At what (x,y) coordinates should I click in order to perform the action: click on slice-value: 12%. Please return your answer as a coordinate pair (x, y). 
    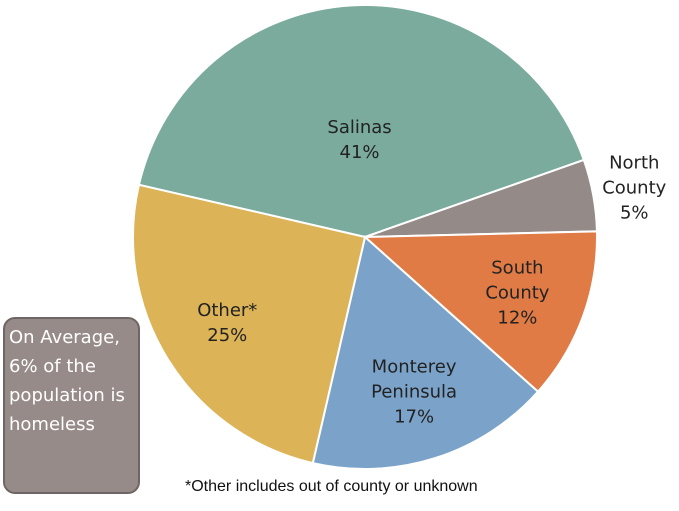
    Looking at the image, I should click on (517, 318).